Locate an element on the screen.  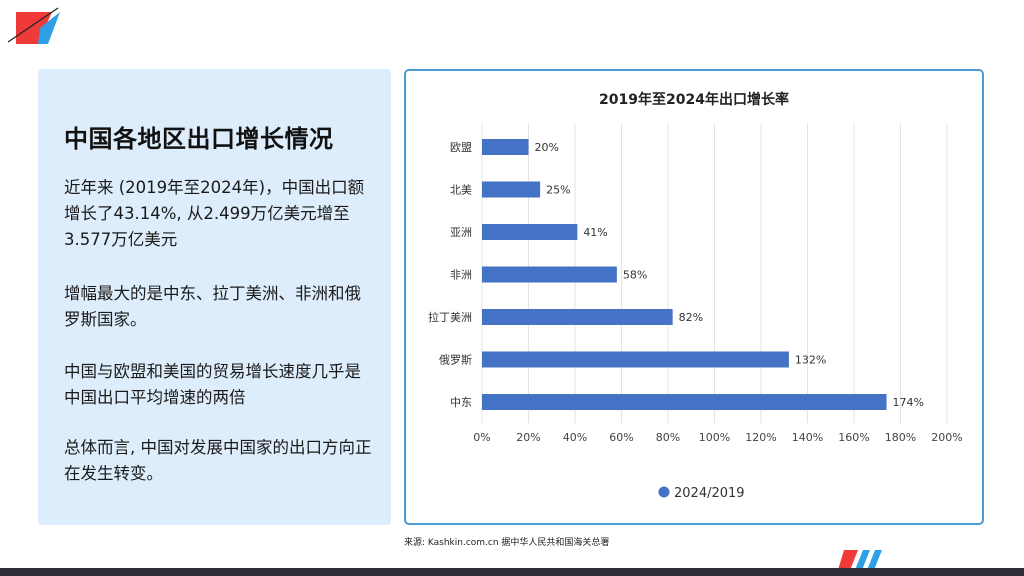
panel-title: 中国各地区出口增长情况 is located at coordinates (199, 139).